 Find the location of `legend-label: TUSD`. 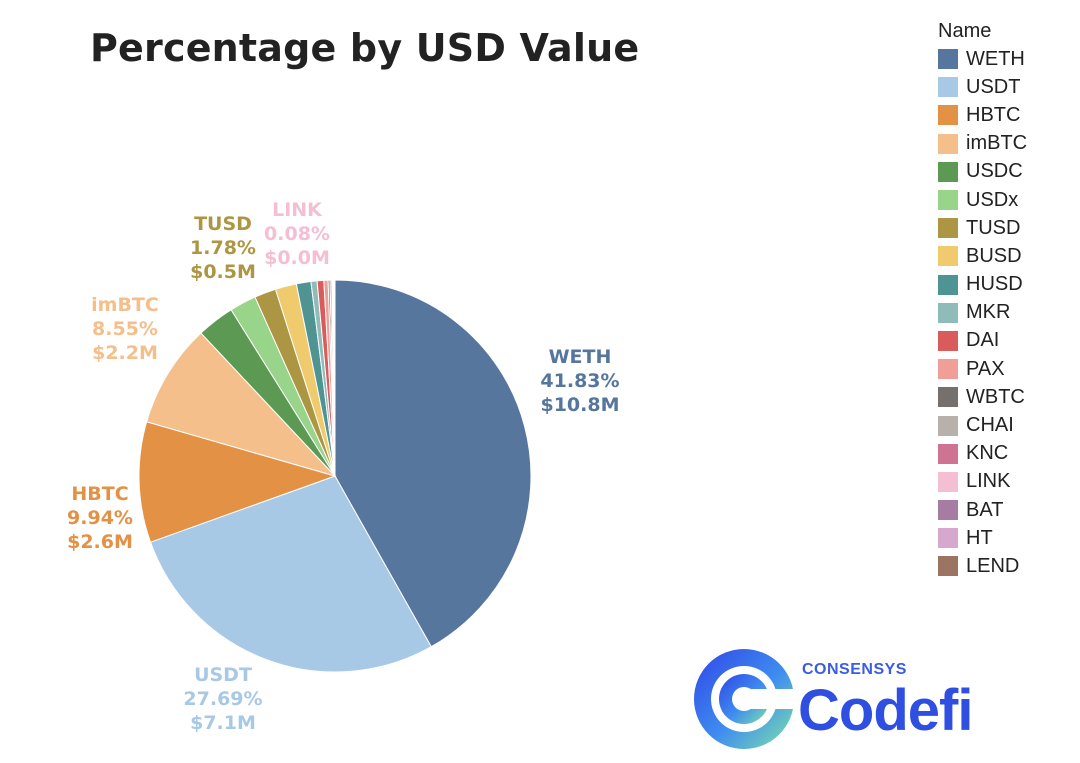

legend-label: TUSD is located at coordinates (993, 227).